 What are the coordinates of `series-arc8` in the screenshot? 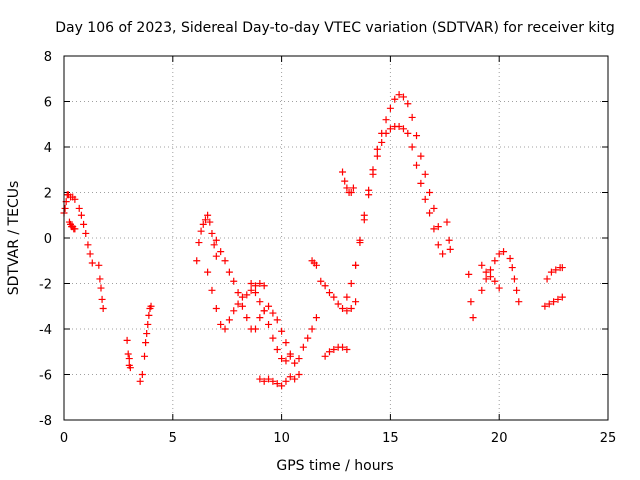 It's located at (236, 300).